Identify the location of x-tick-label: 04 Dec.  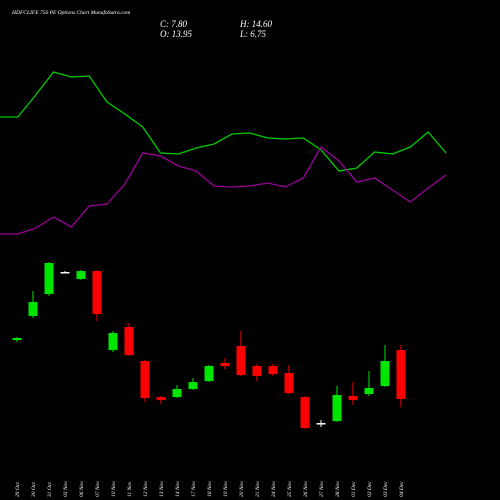
(401, 489).